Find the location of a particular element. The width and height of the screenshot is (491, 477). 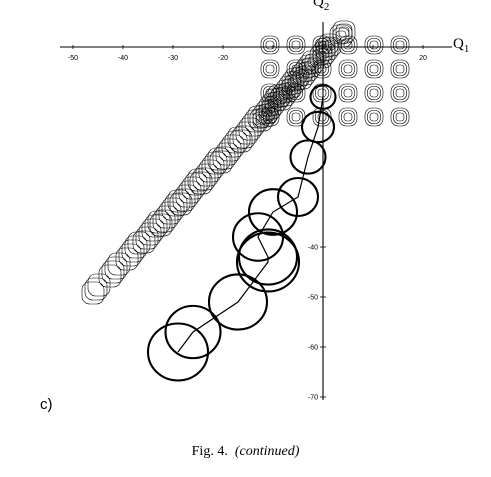

y-axis-label: Q2 is located at coordinates (321, 6).